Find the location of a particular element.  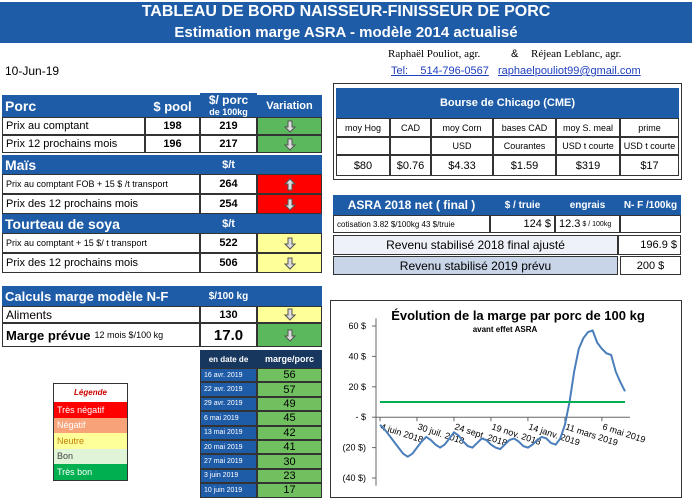

data-line is located at coordinates (502, 393).